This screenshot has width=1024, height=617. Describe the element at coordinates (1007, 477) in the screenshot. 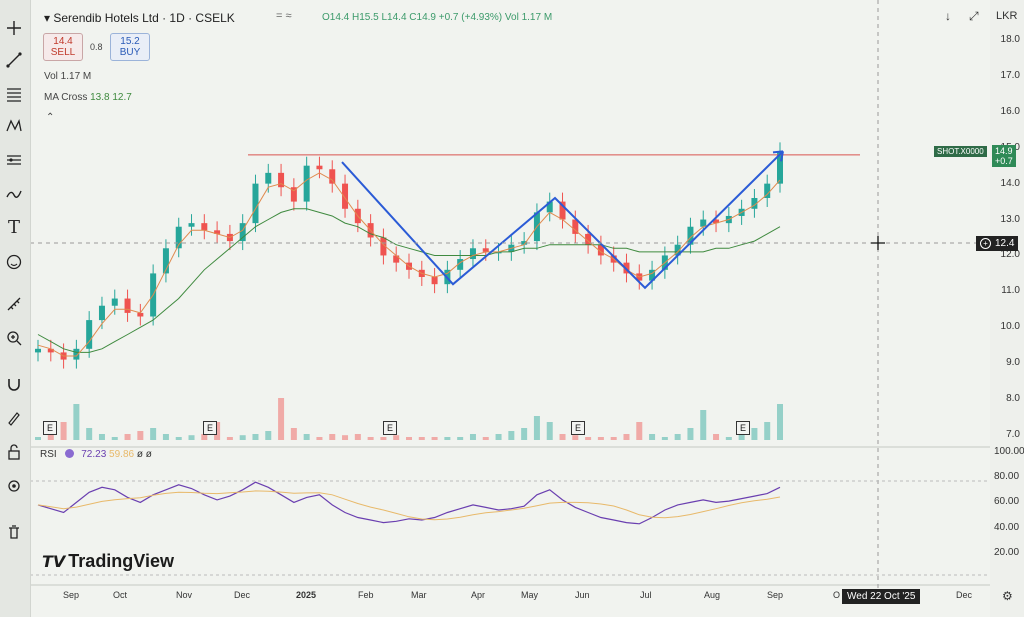

I see `rsi-axis-label: 80.00` at that location.